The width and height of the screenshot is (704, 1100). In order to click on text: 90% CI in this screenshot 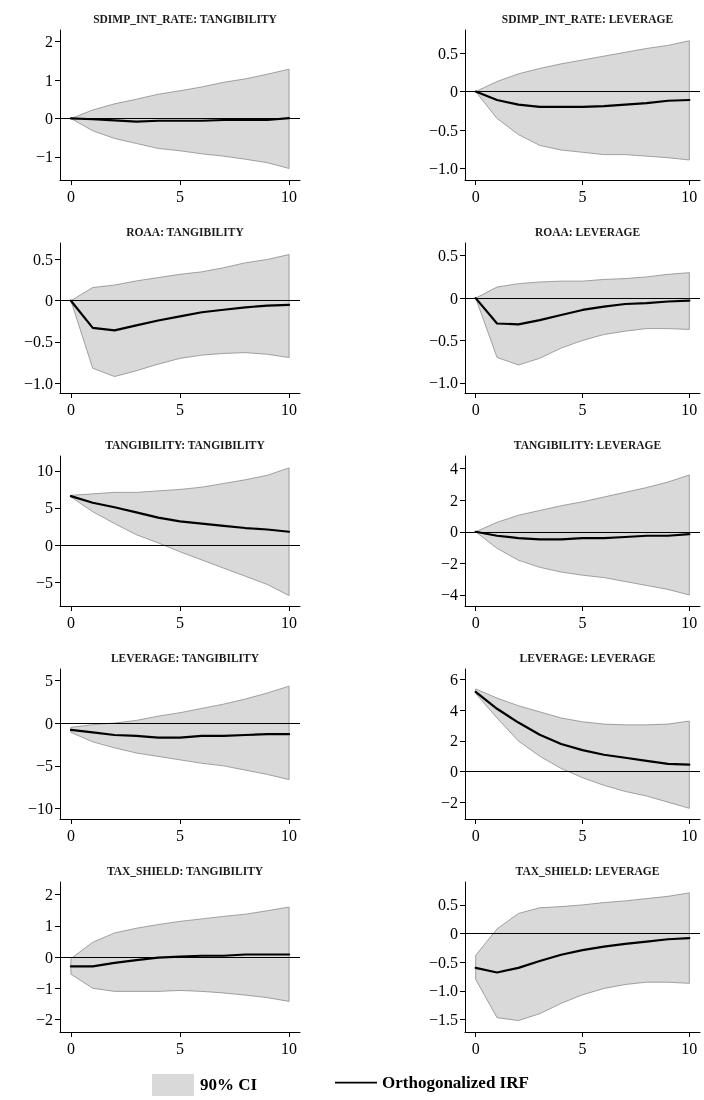, I will do `click(229, 1085)`.